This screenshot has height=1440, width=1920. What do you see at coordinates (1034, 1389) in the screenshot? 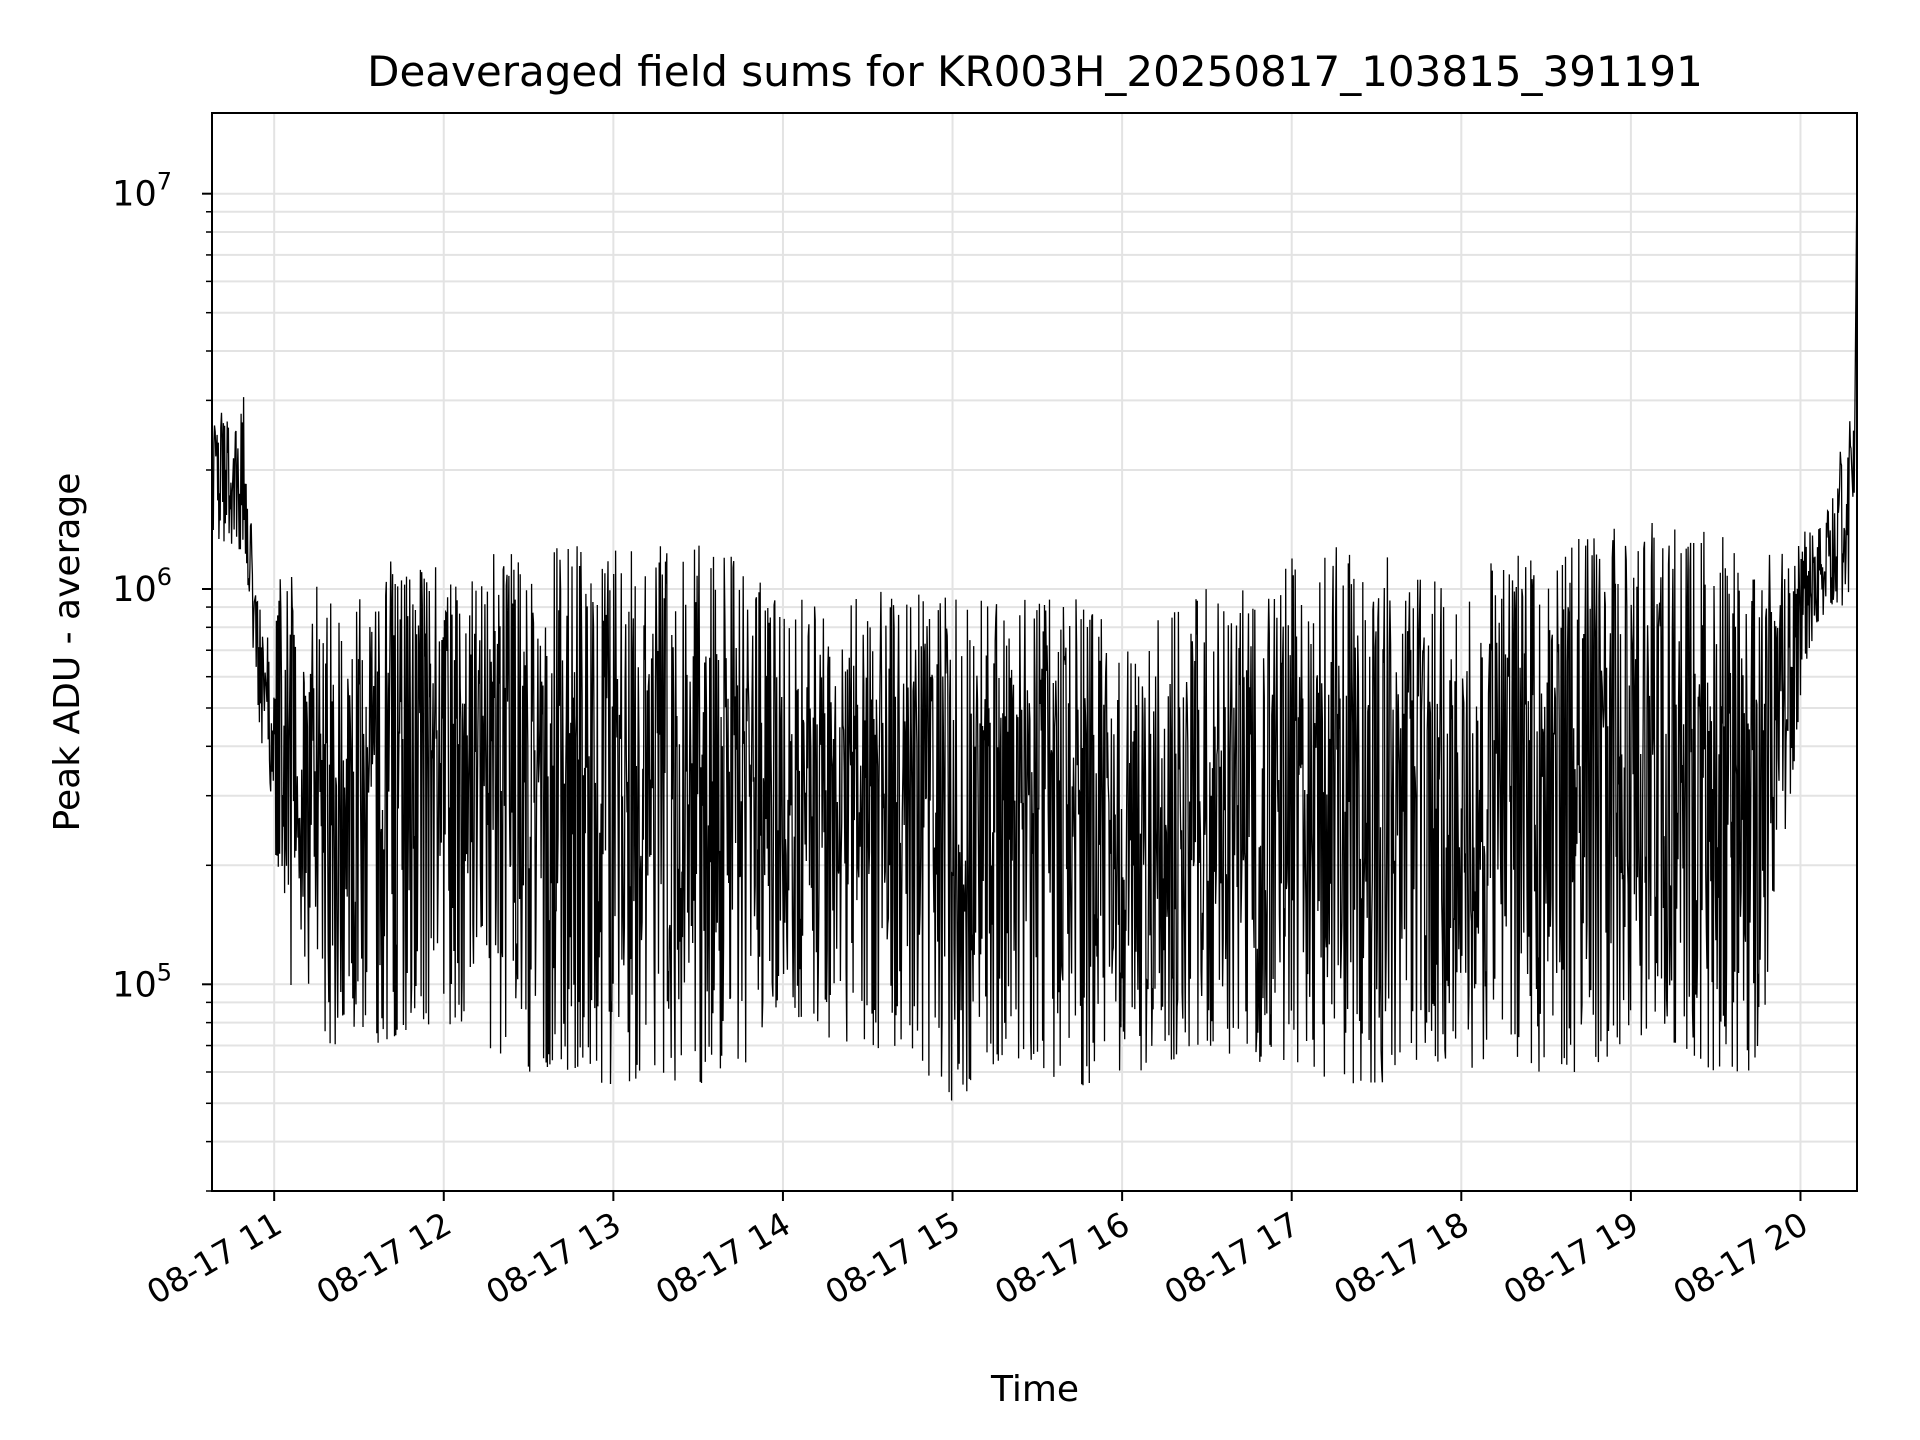
I see `x-axis-label: Time` at bounding box center [1034, 1389].